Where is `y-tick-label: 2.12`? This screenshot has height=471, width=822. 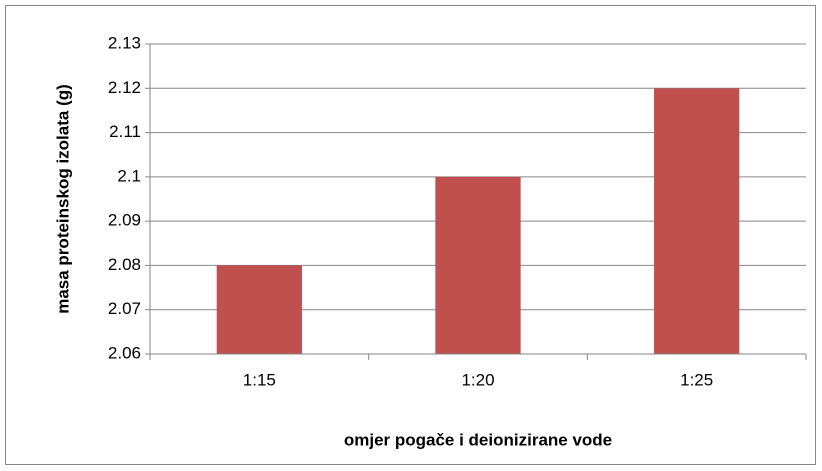 y-tick-label: 2.12 is located at coordinates (124, 87).